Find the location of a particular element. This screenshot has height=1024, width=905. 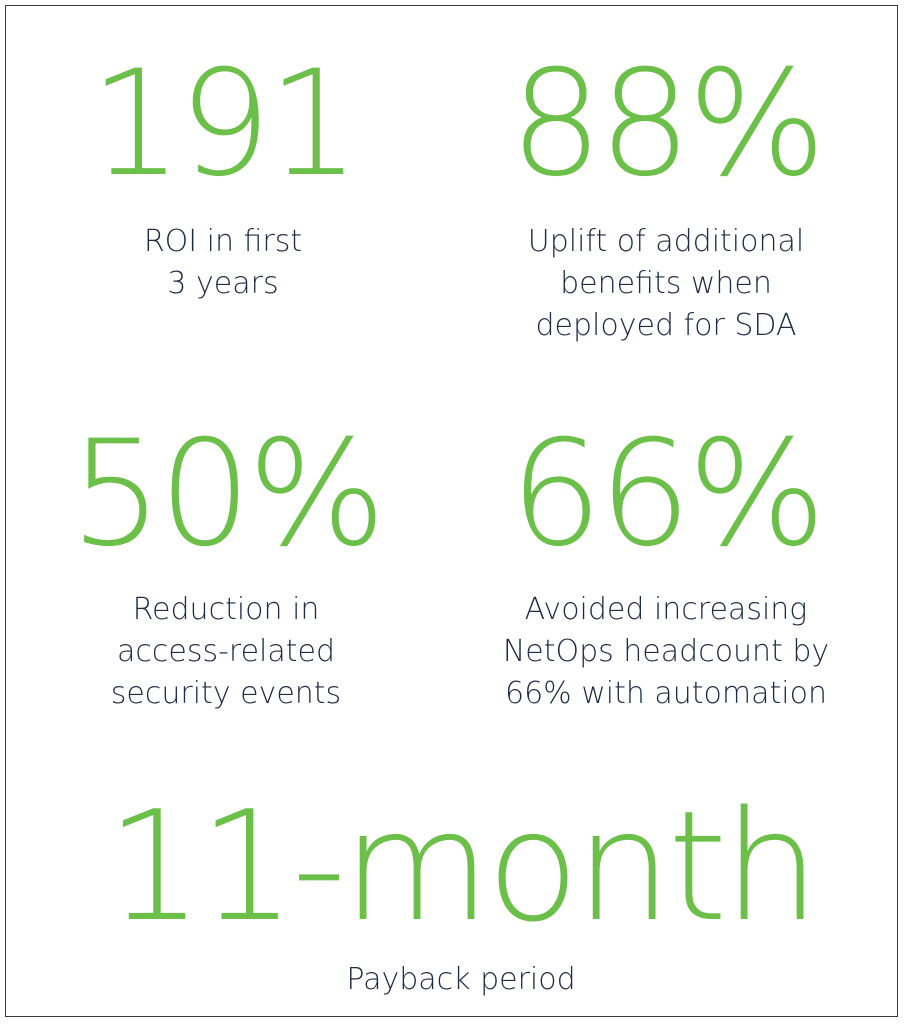

stat-label: Payback period is located at coordinates (461, 979).